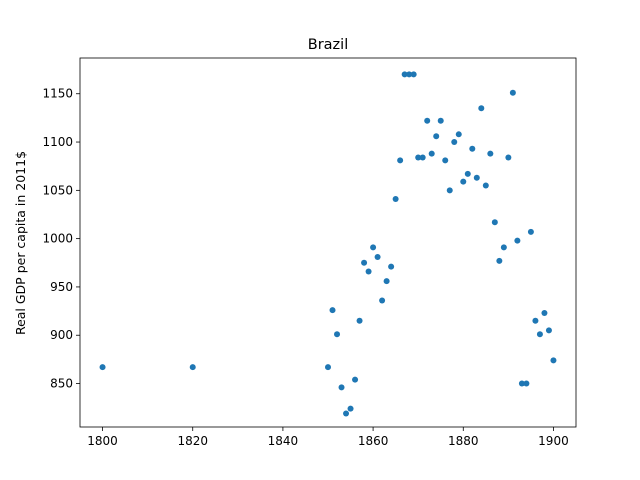 The image size is (640, 480). I want to click on y-tick-label: 850, so click(61, 384).